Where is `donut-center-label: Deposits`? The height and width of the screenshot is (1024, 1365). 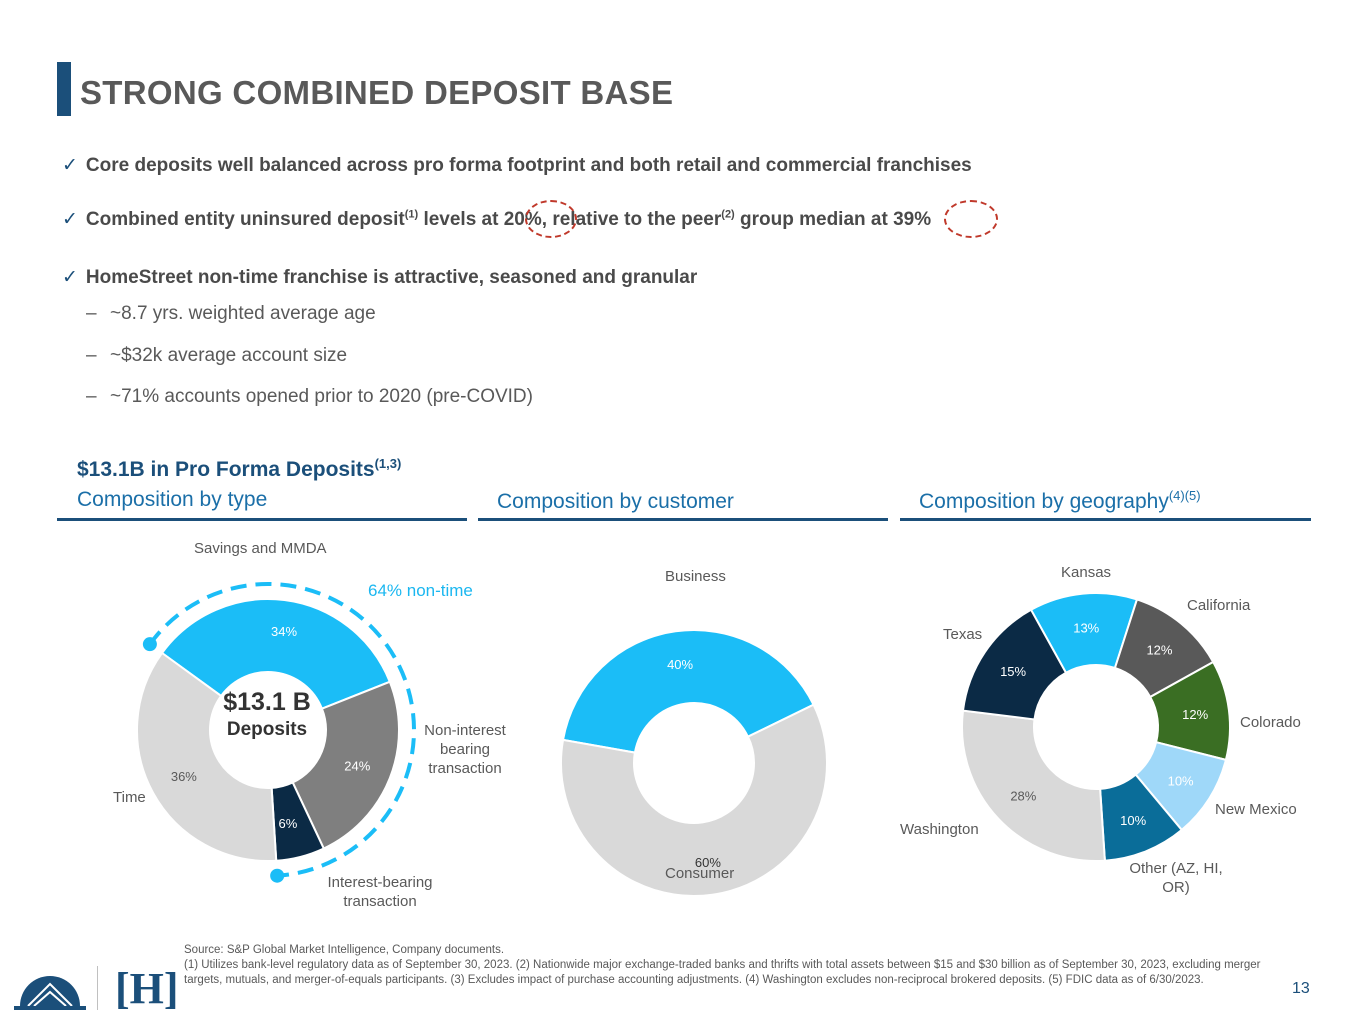 donut-center-label: Deposits is located at coordinates (267, 729).